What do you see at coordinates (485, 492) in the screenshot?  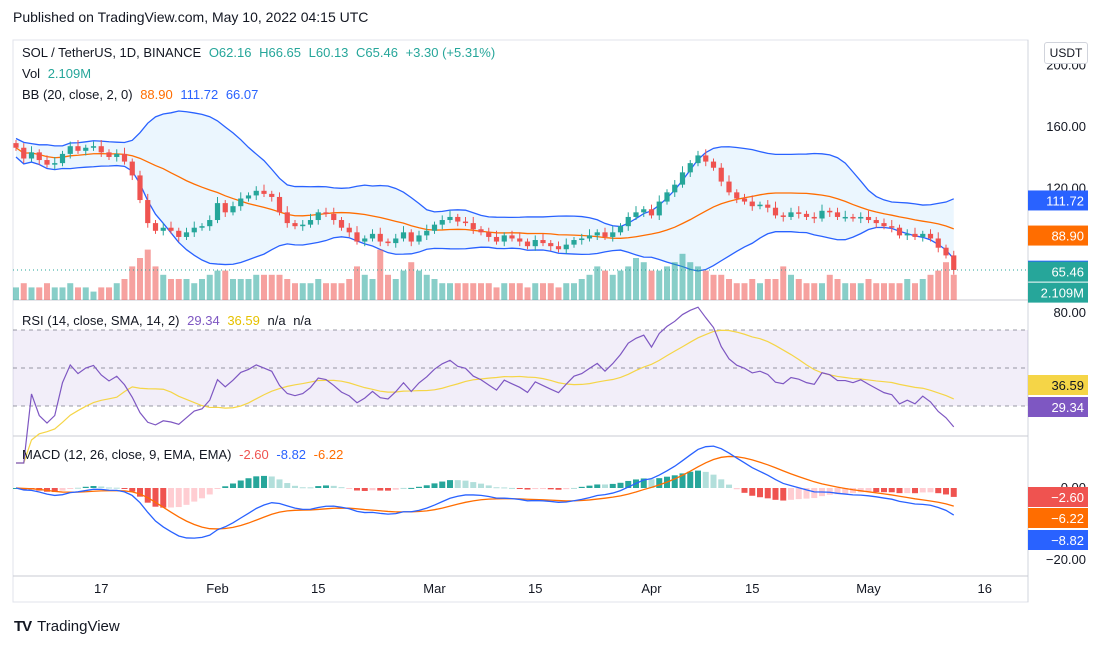 I see `macd-line` at bounding box center [485, 492].